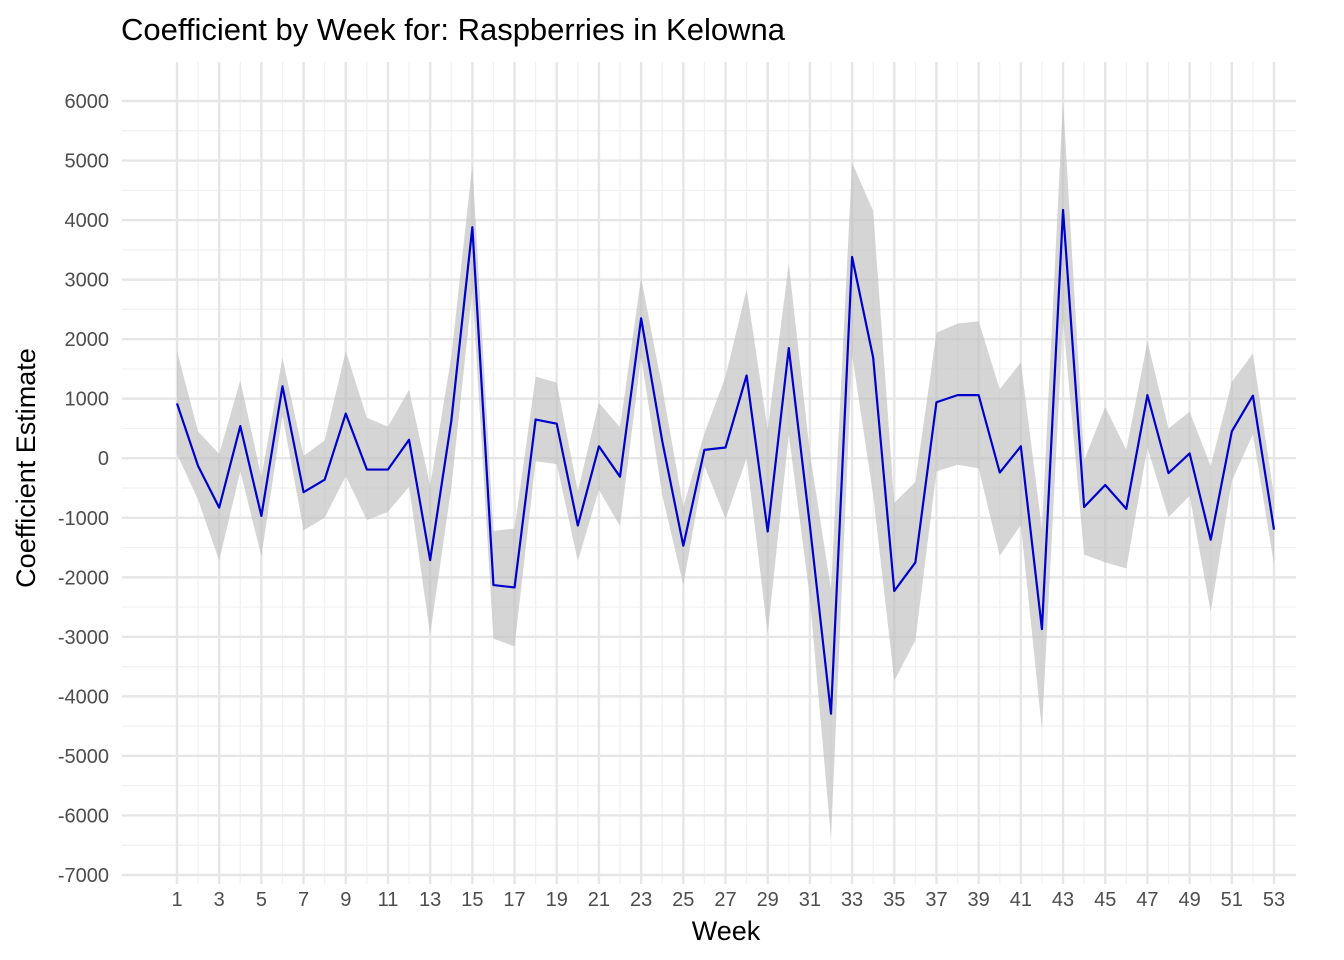 The height and width of the screenshot is (960, 1344). Describe the element at coordinates (936, 900) in the screenshot. I see `x-tick-label: 37` at that location.